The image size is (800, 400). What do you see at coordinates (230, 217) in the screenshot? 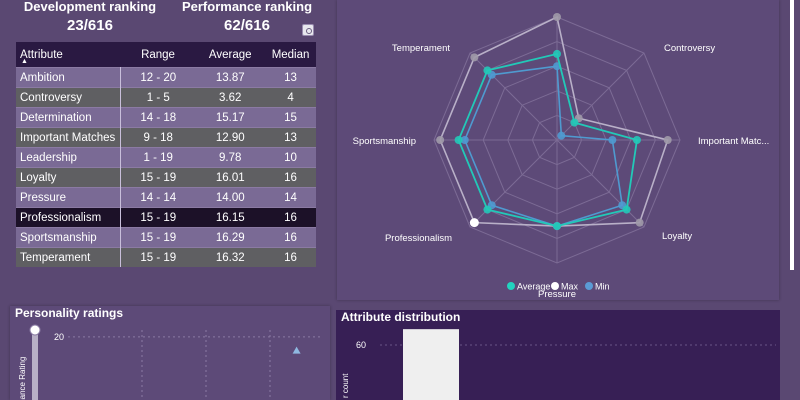
I see `cell-average: 16.15` at bounding box center [230, 217].